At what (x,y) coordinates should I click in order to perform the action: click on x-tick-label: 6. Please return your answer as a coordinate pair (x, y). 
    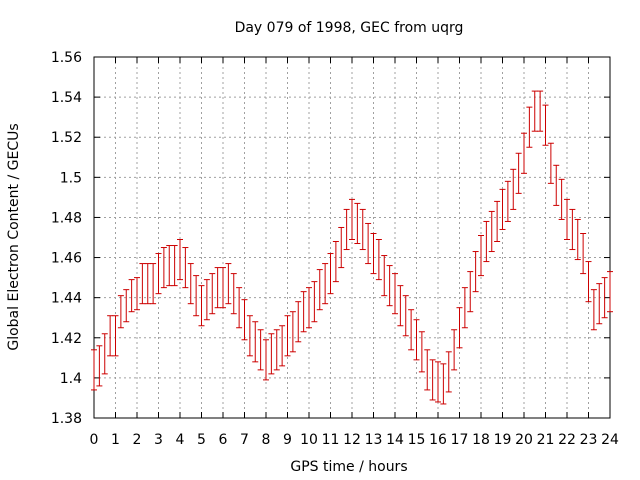
    Looking at the image, I should click on (223, 440).